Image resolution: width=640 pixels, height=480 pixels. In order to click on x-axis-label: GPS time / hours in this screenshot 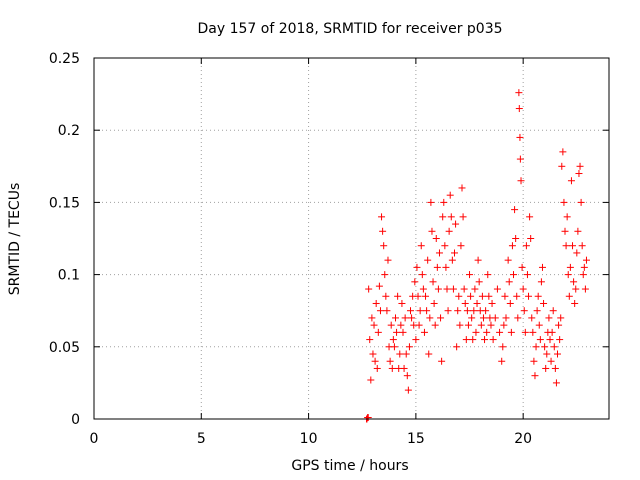, I will do `click(349, 466)`.